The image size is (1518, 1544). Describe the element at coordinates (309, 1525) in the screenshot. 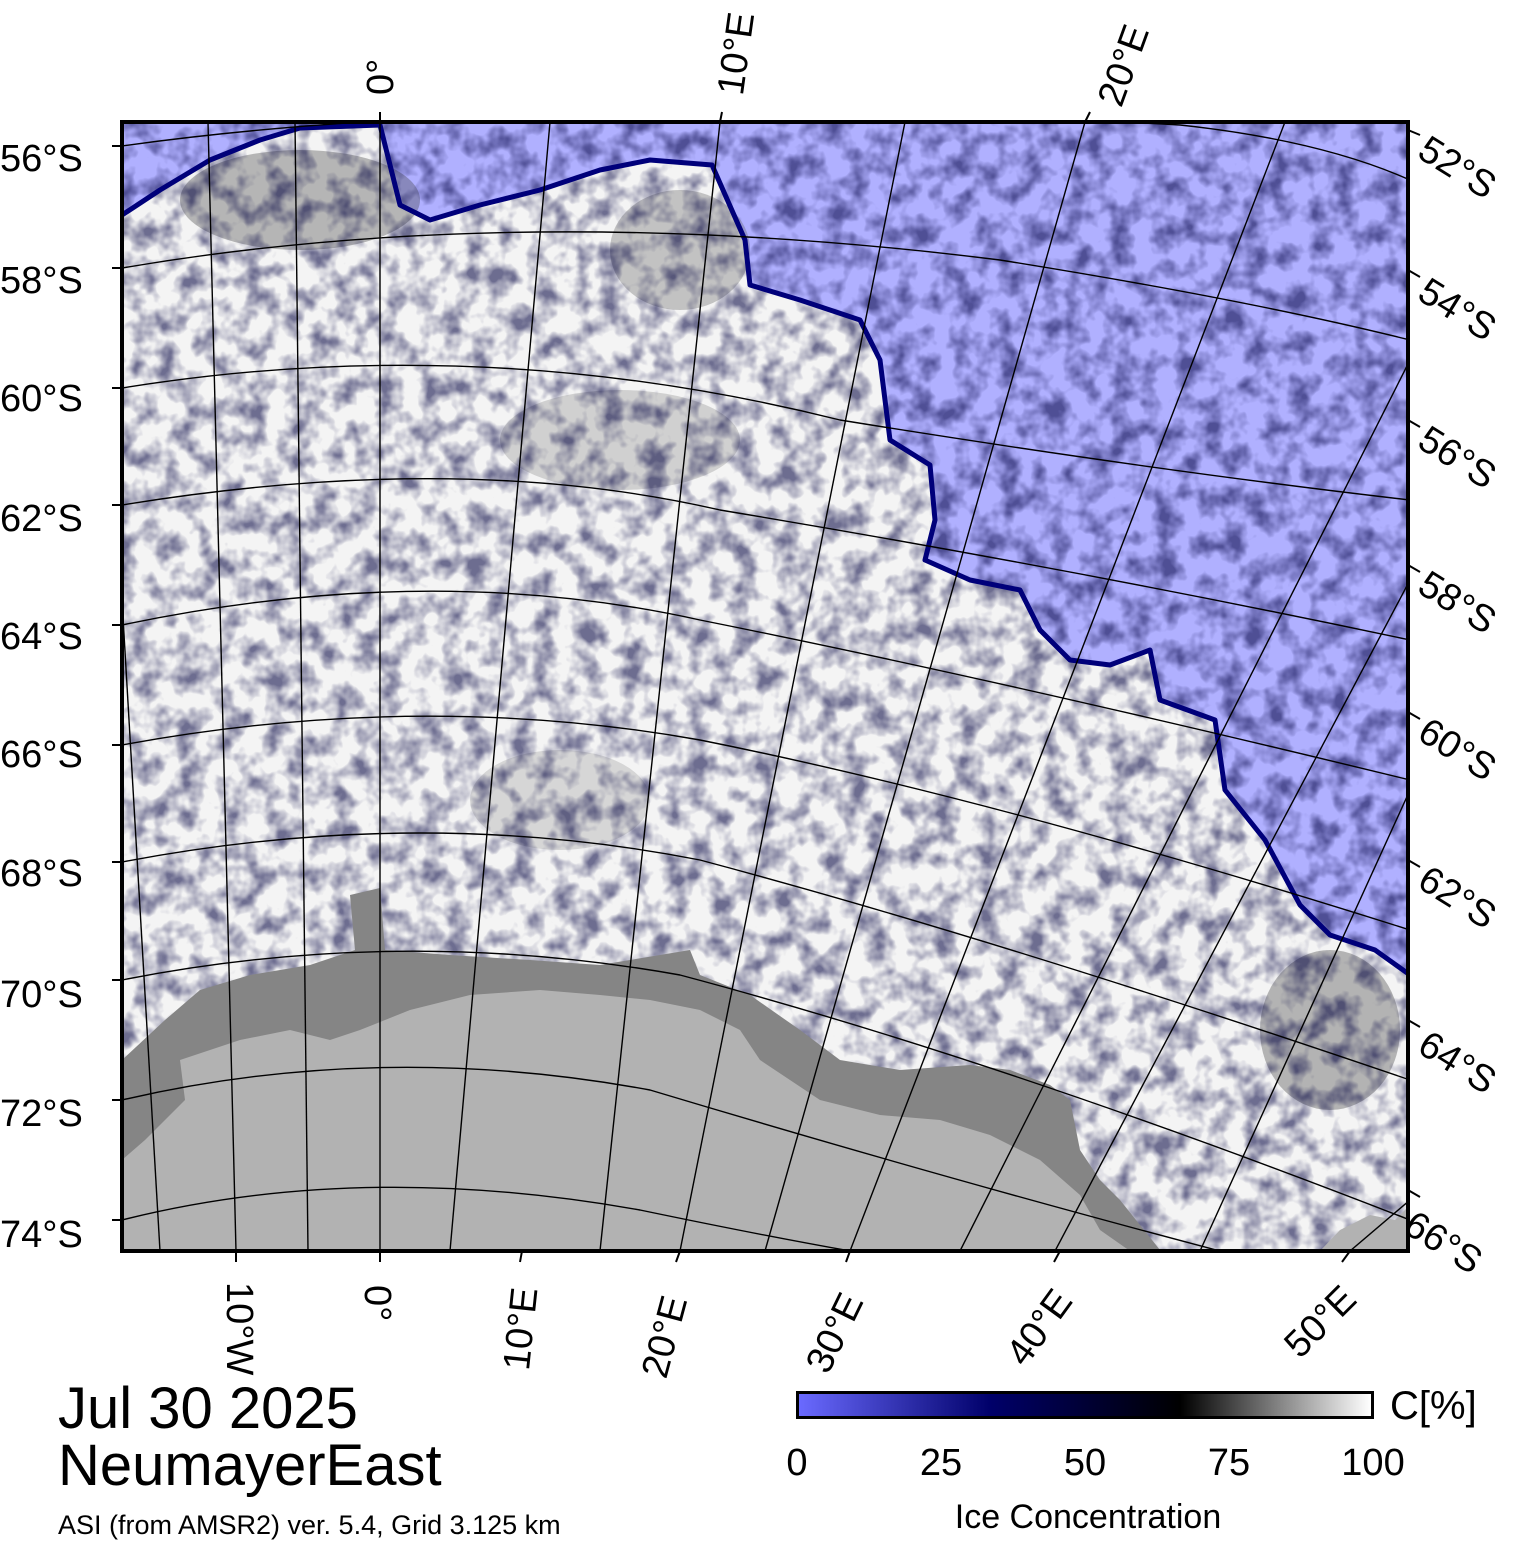

I see `source-caption: ASI (from AMSR2) ver. 5.4, Grid 3.125 km` at that location.